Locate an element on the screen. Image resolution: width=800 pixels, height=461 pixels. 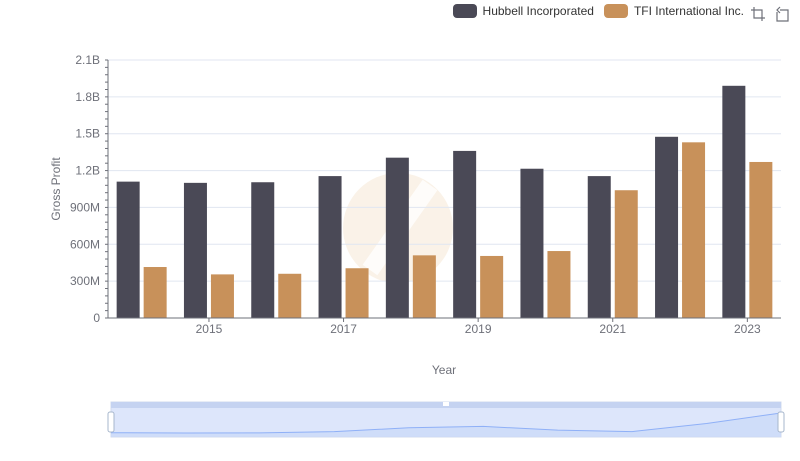
restore-icon is located at coordinates (782, 14).